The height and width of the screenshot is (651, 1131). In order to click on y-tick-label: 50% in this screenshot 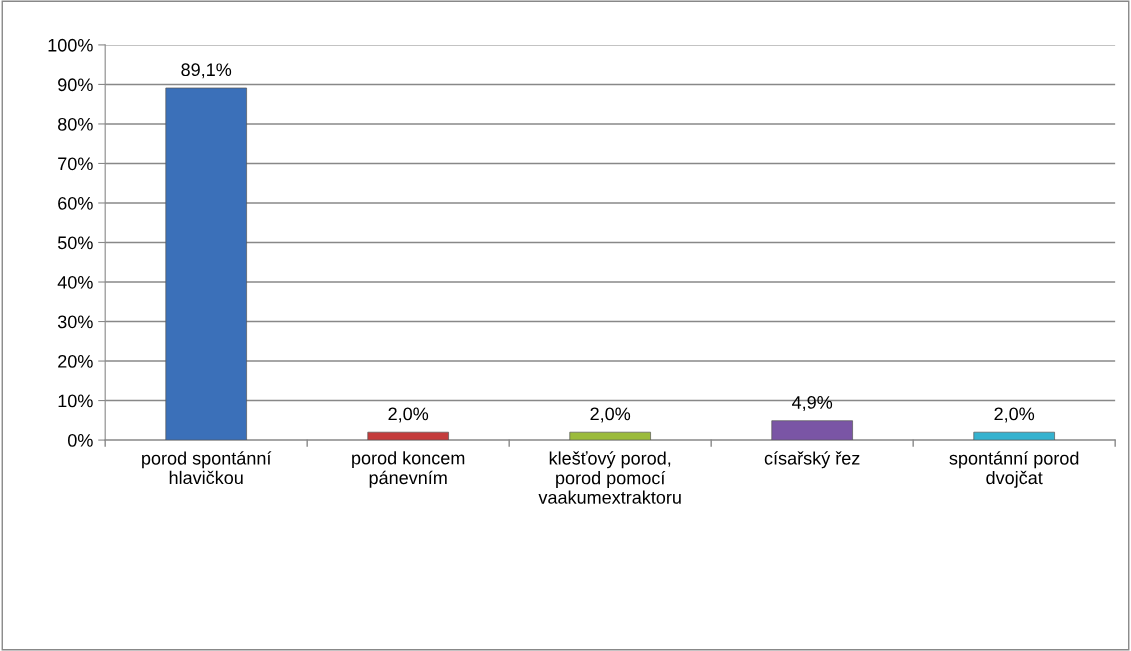, I will do `click(75, 243)`.